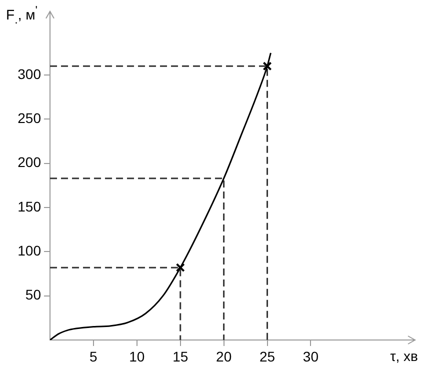 The image size is (424, 367). Describe the element at coordinates (33, 294) in the screenshot. I see `y-tick-label: 50` at that location.